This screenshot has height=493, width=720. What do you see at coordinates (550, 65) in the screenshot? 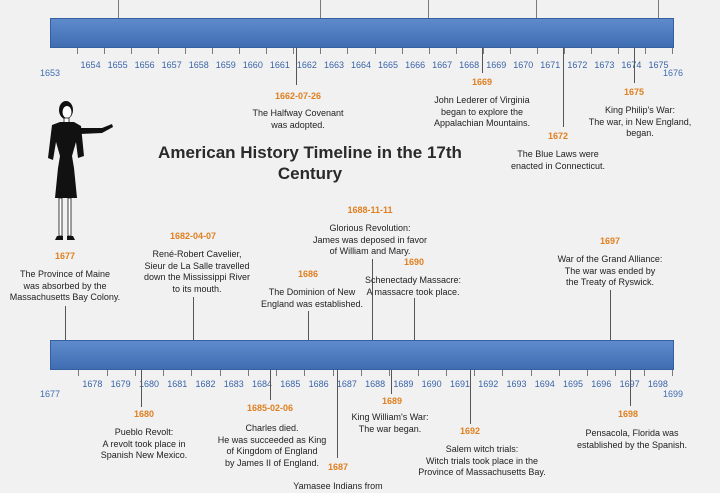
I see `year-label: 1671` at bounding box center [550, 65].